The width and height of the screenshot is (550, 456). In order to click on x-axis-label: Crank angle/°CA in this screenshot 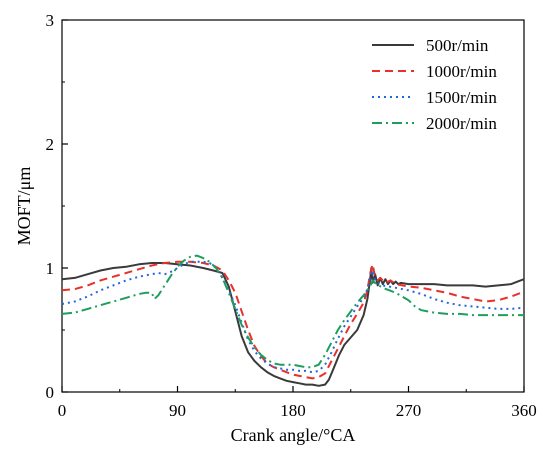, I will do `click(293, 435)`.